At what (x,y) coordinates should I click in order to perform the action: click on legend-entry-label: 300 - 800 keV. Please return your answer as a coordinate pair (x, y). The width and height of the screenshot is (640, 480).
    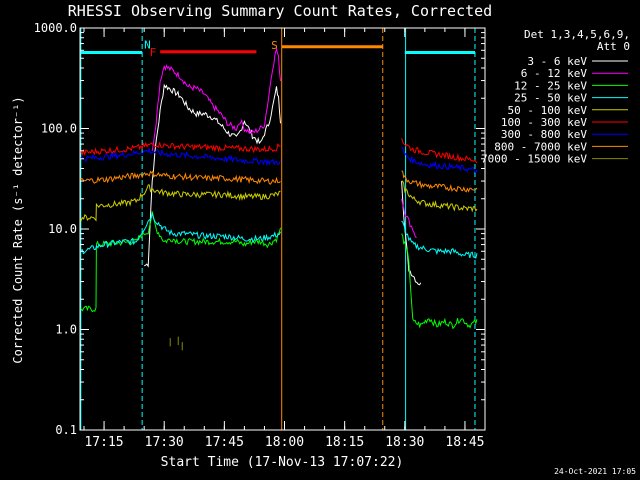
    Looking at the image, I should click on (544, 134).